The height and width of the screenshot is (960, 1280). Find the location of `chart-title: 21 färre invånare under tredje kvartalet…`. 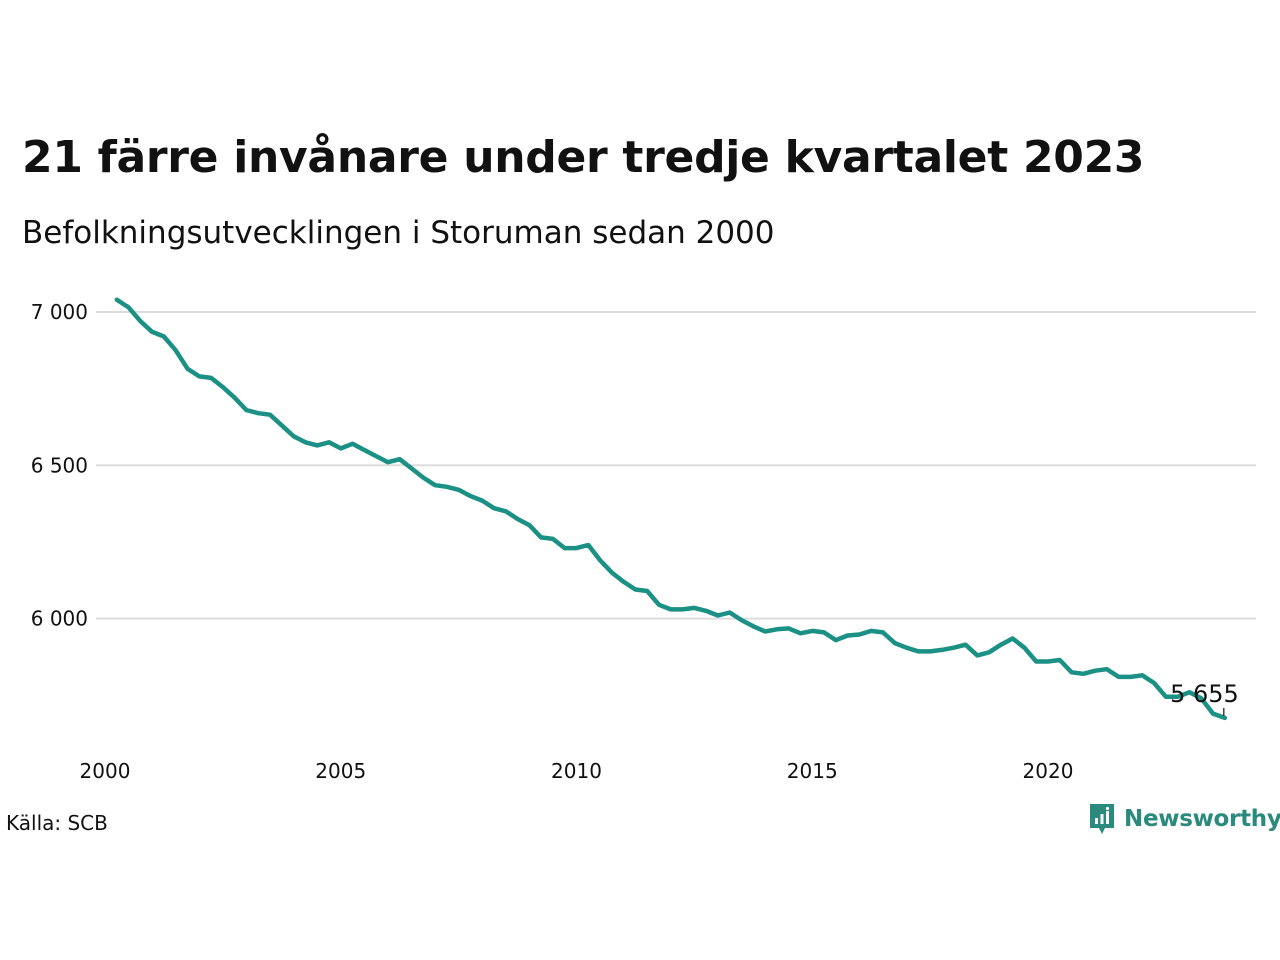

chart-title: 21 färre invånare under tredje kvartalet… is located at coordinates (583, 157).